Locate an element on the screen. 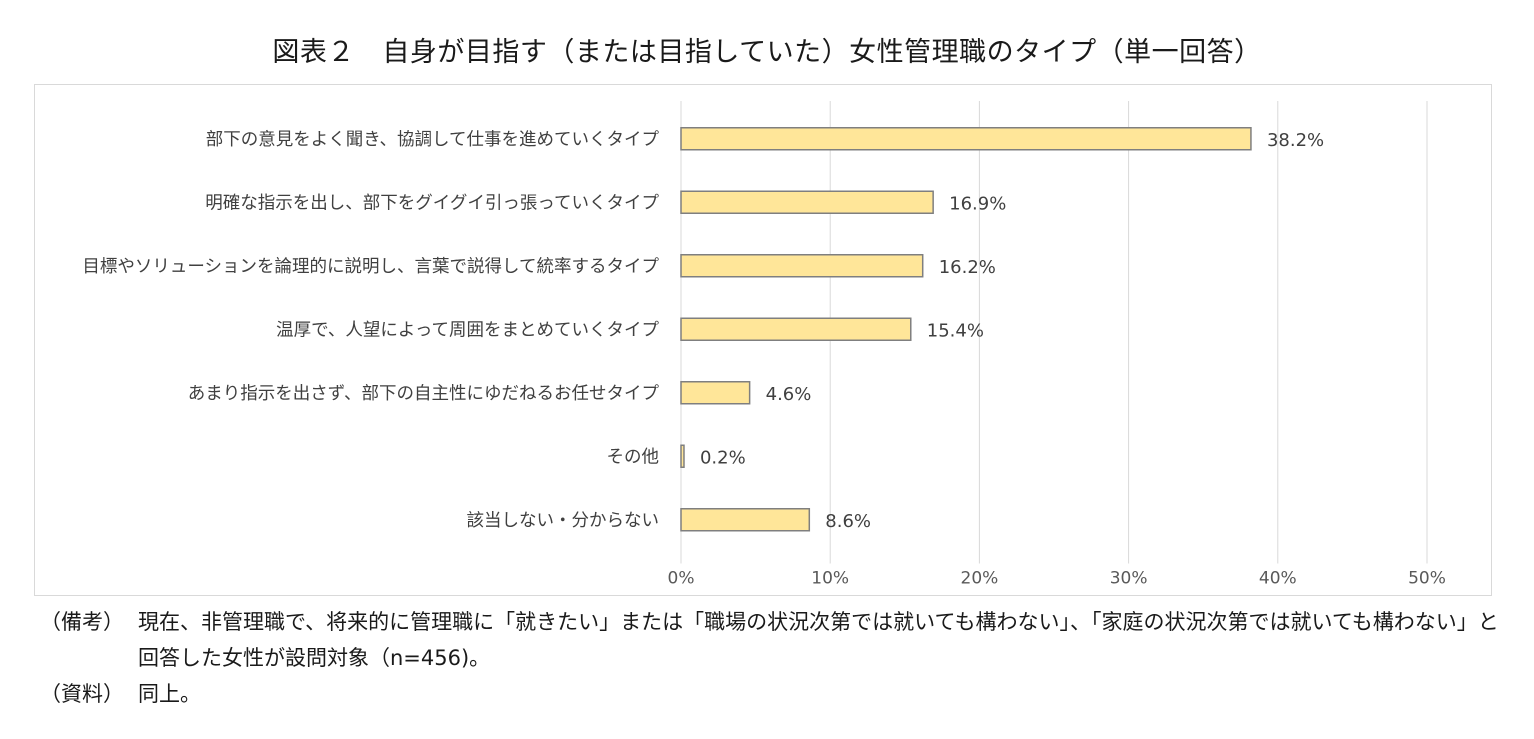  note-source-label: （資料） is located at coordinates (82, 694).